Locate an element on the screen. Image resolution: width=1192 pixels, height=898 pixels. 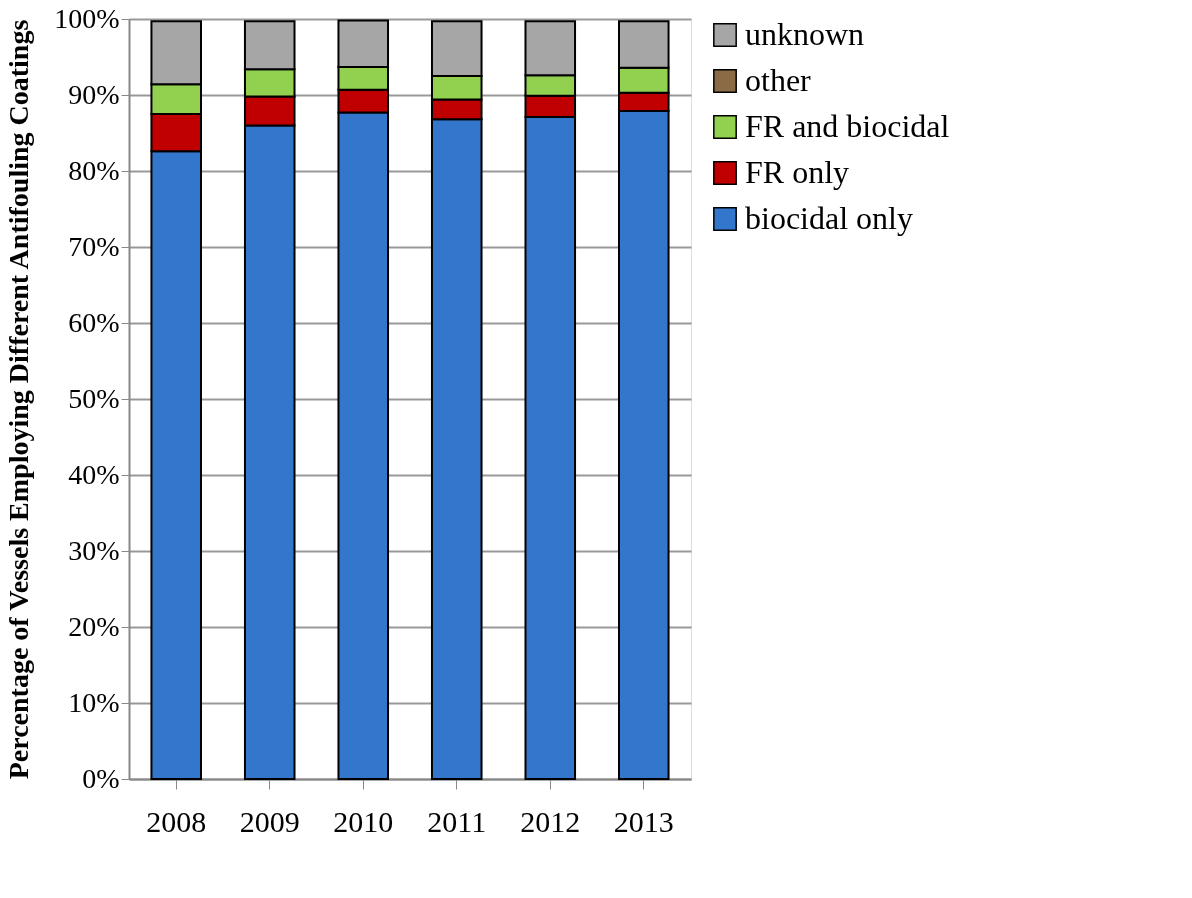
legend-label: unknown is located at coordinates (805, 34).